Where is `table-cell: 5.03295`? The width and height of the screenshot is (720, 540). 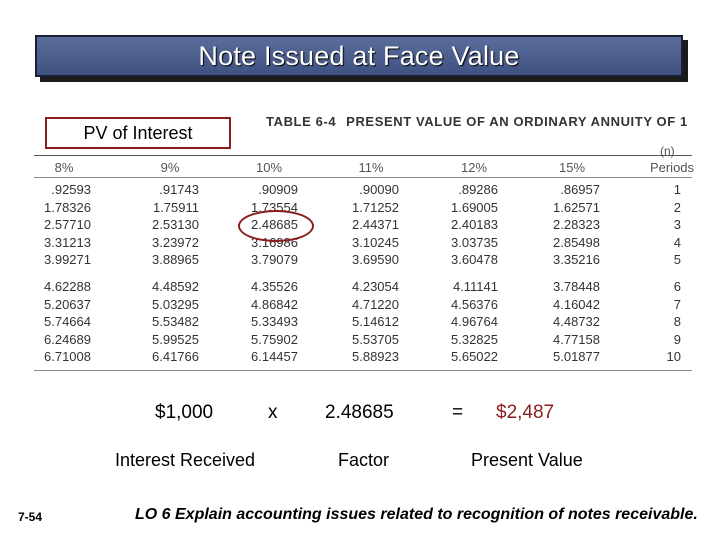
table-cell: 5.03295 is located at coordinates (175, 304).